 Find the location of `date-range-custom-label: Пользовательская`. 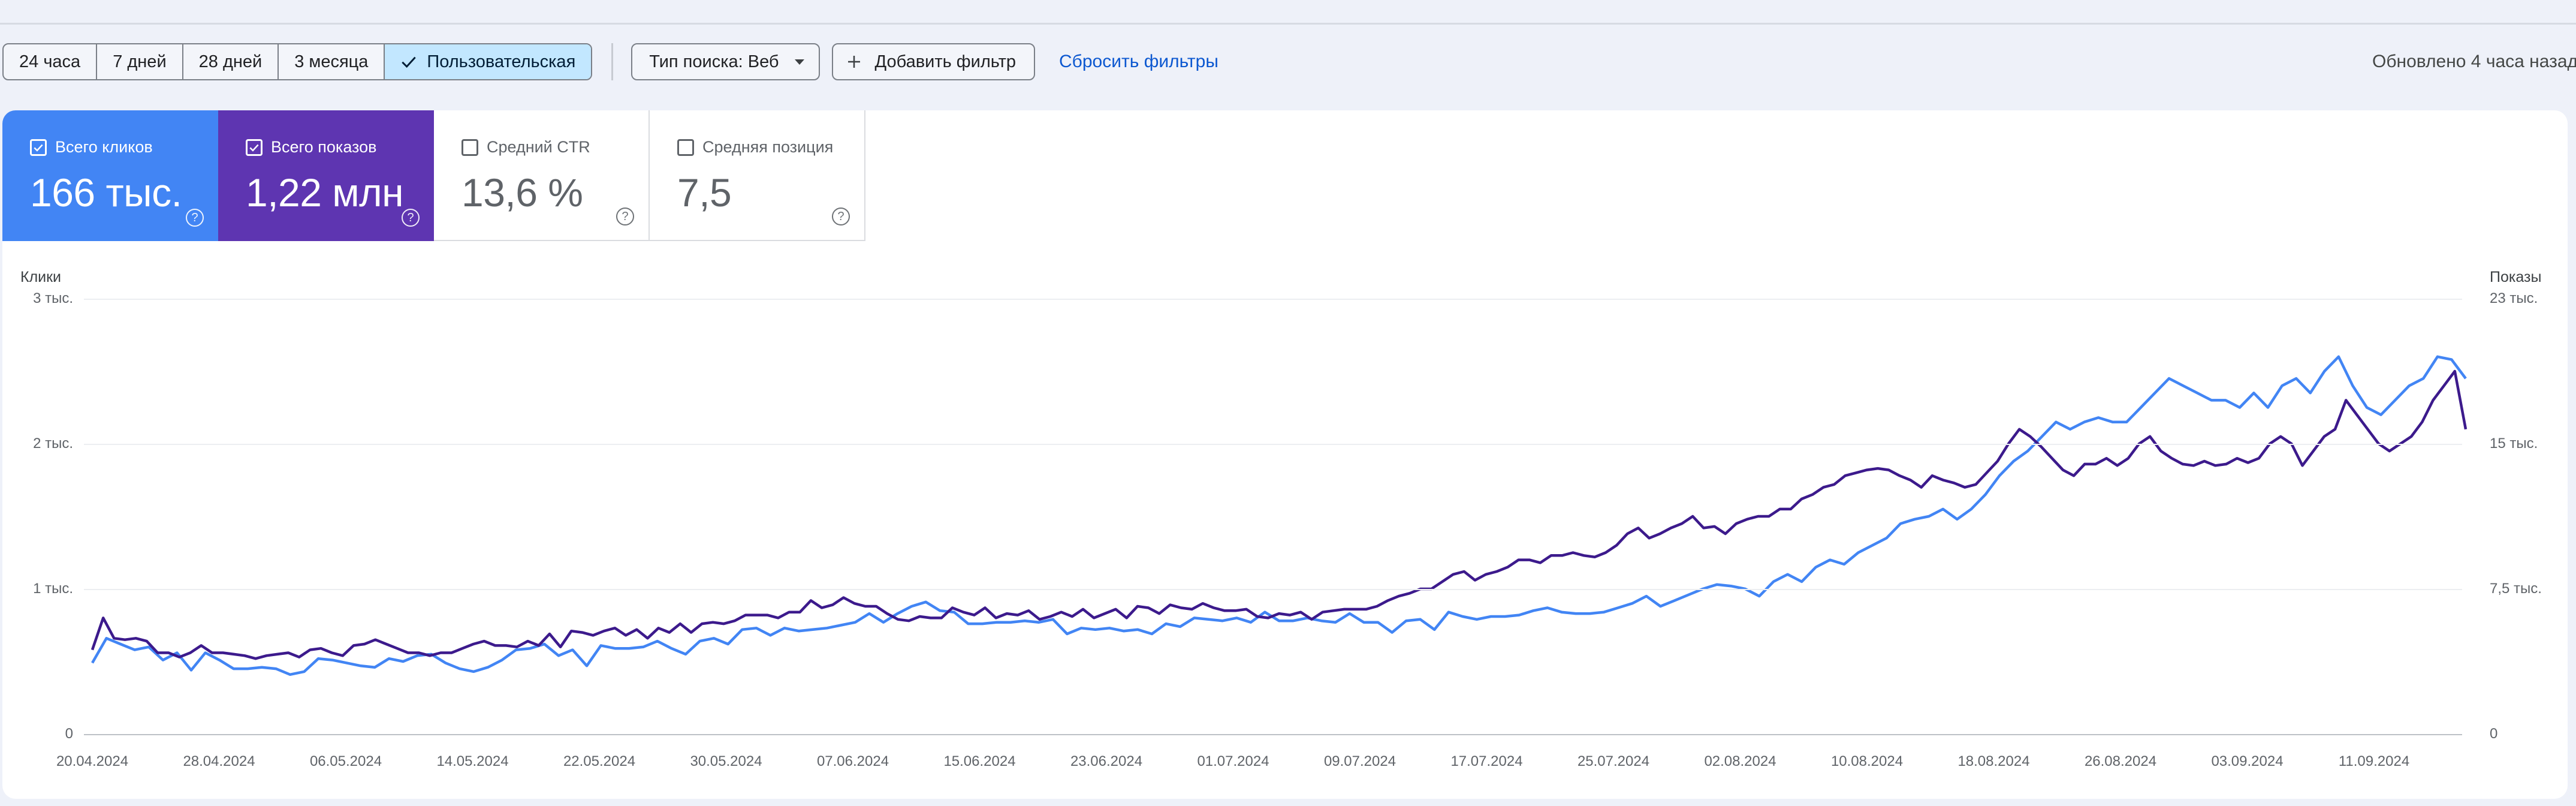

date-range-custom-label: Пользовательская is located at coordinates (502, 61).